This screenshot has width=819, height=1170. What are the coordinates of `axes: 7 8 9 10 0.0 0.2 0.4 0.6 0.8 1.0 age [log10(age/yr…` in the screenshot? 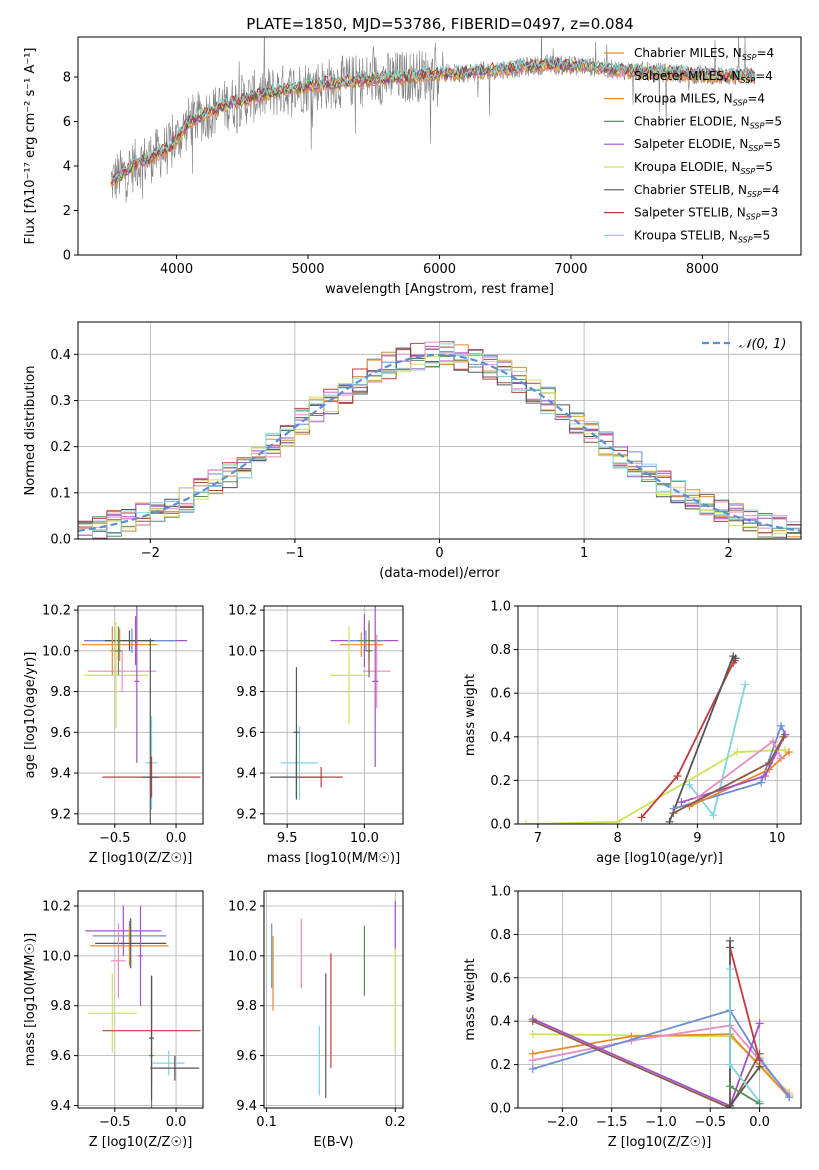 It's located at (632, 733).